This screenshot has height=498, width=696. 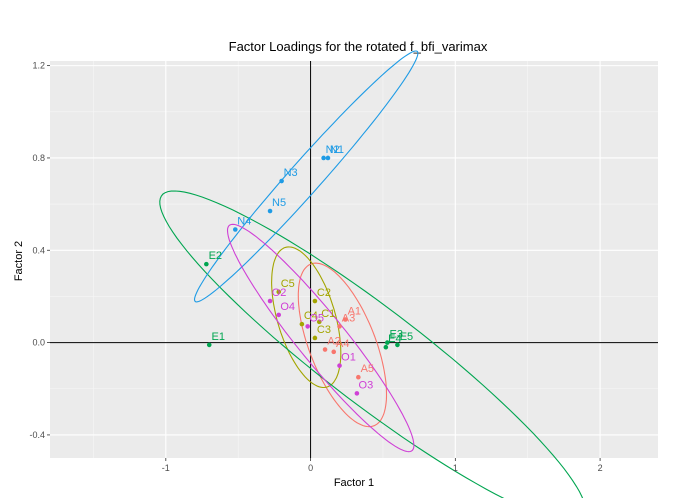 I want to click on point-label-e4: E4, so click(x=394, y=339).